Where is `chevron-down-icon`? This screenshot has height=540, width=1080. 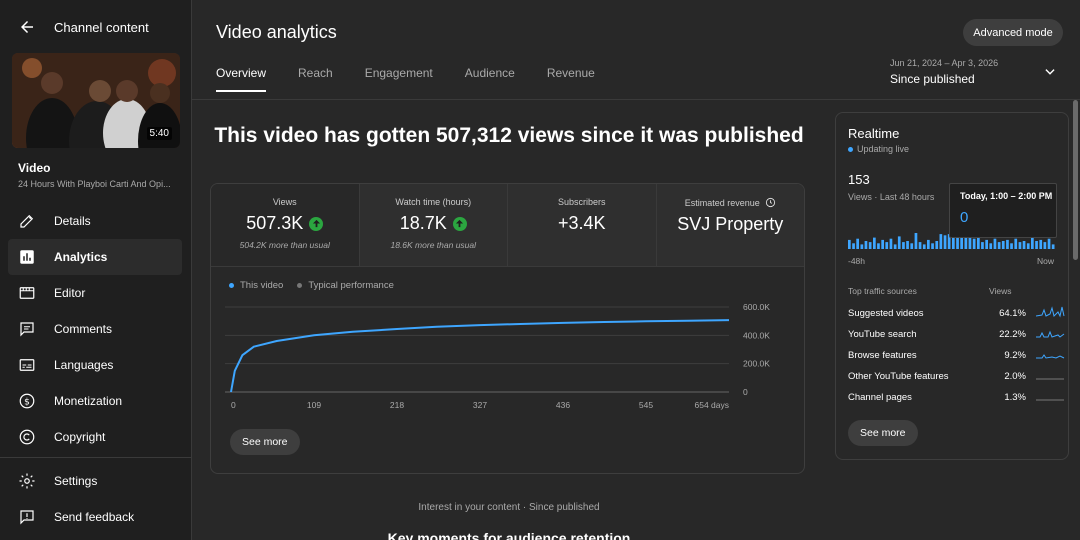
chevron-down-icon is located at coordinates (1050, 72).